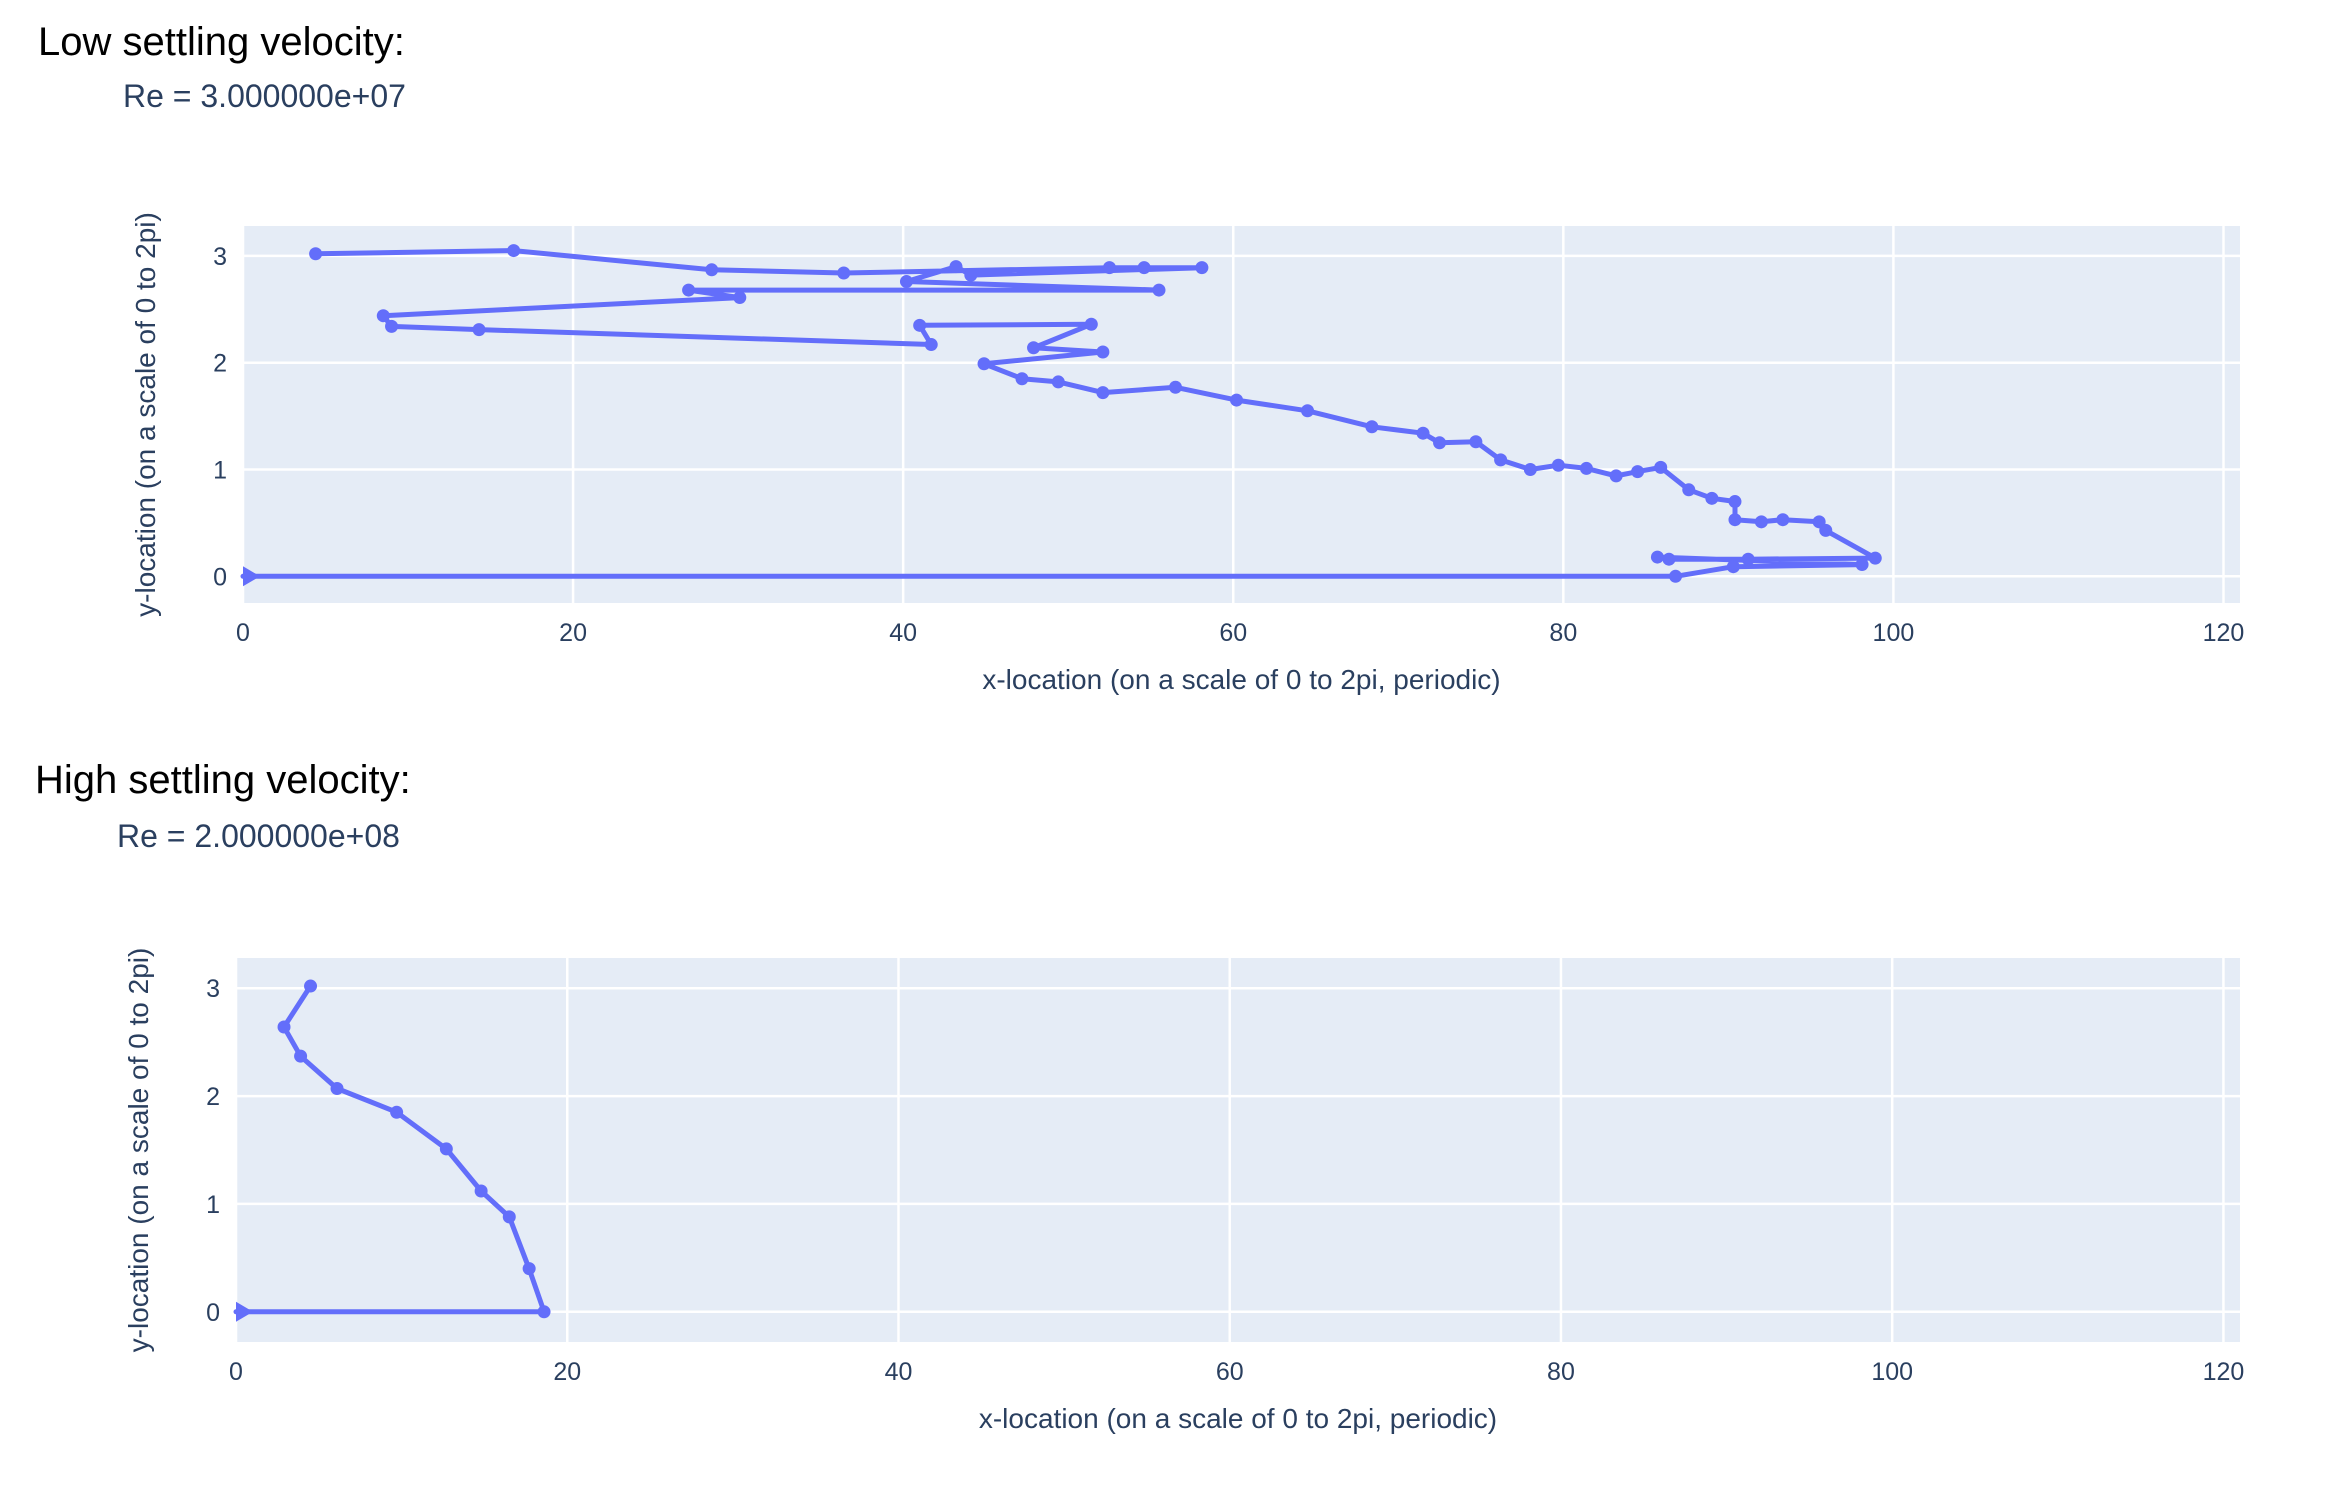  I want to click on section-heading-low-settling: Low settling velocity:, so click(221, 42).